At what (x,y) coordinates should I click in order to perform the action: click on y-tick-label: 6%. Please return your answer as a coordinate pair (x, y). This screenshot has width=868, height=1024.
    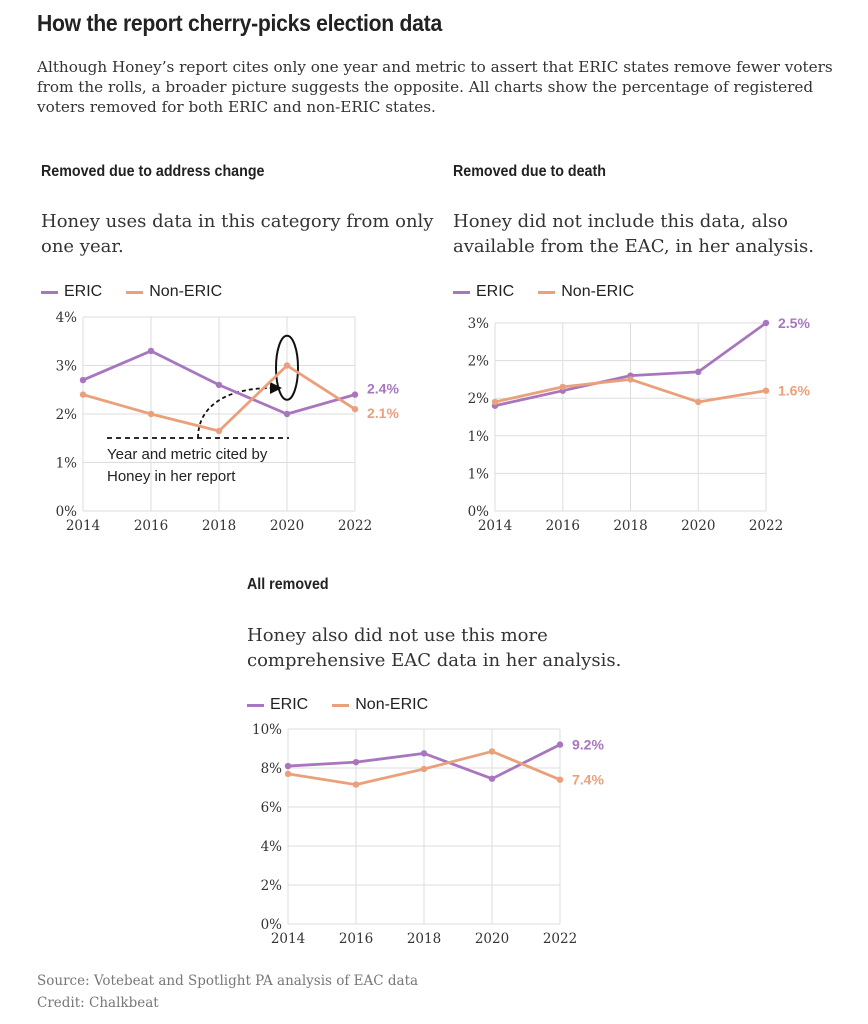
    Looking at the image, I should click on (272, 808).